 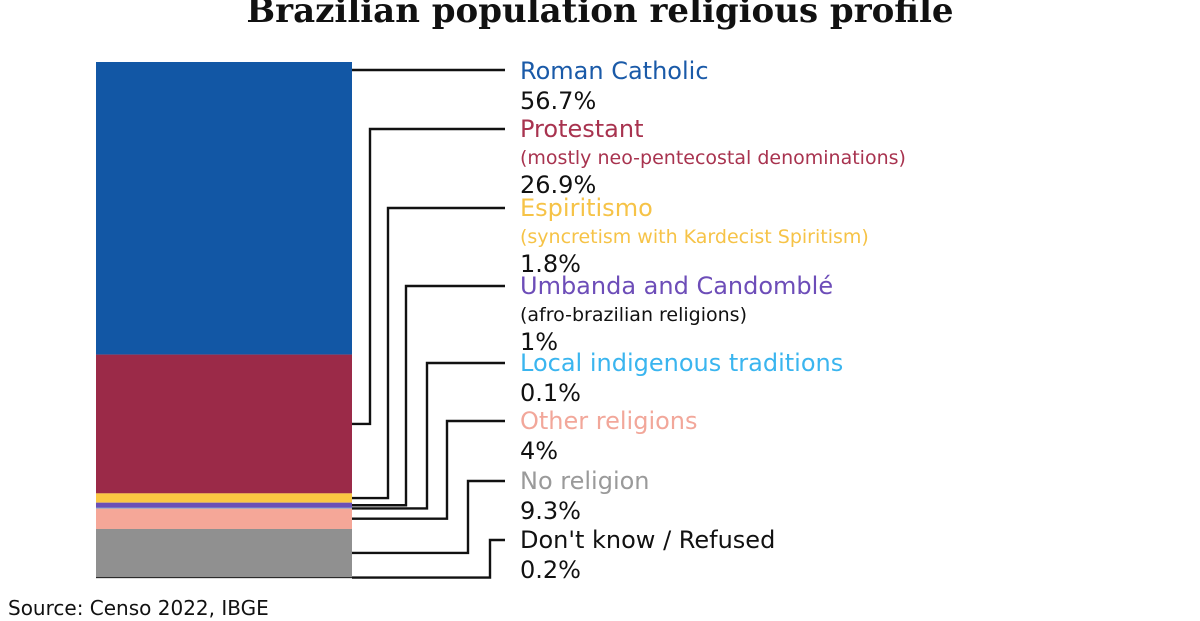 What do you see at coordinates (647, 540) in the screenshot?
I see `category-name-don-t-know-refused: Don't know / Refused` at bounding box center [647, 540].